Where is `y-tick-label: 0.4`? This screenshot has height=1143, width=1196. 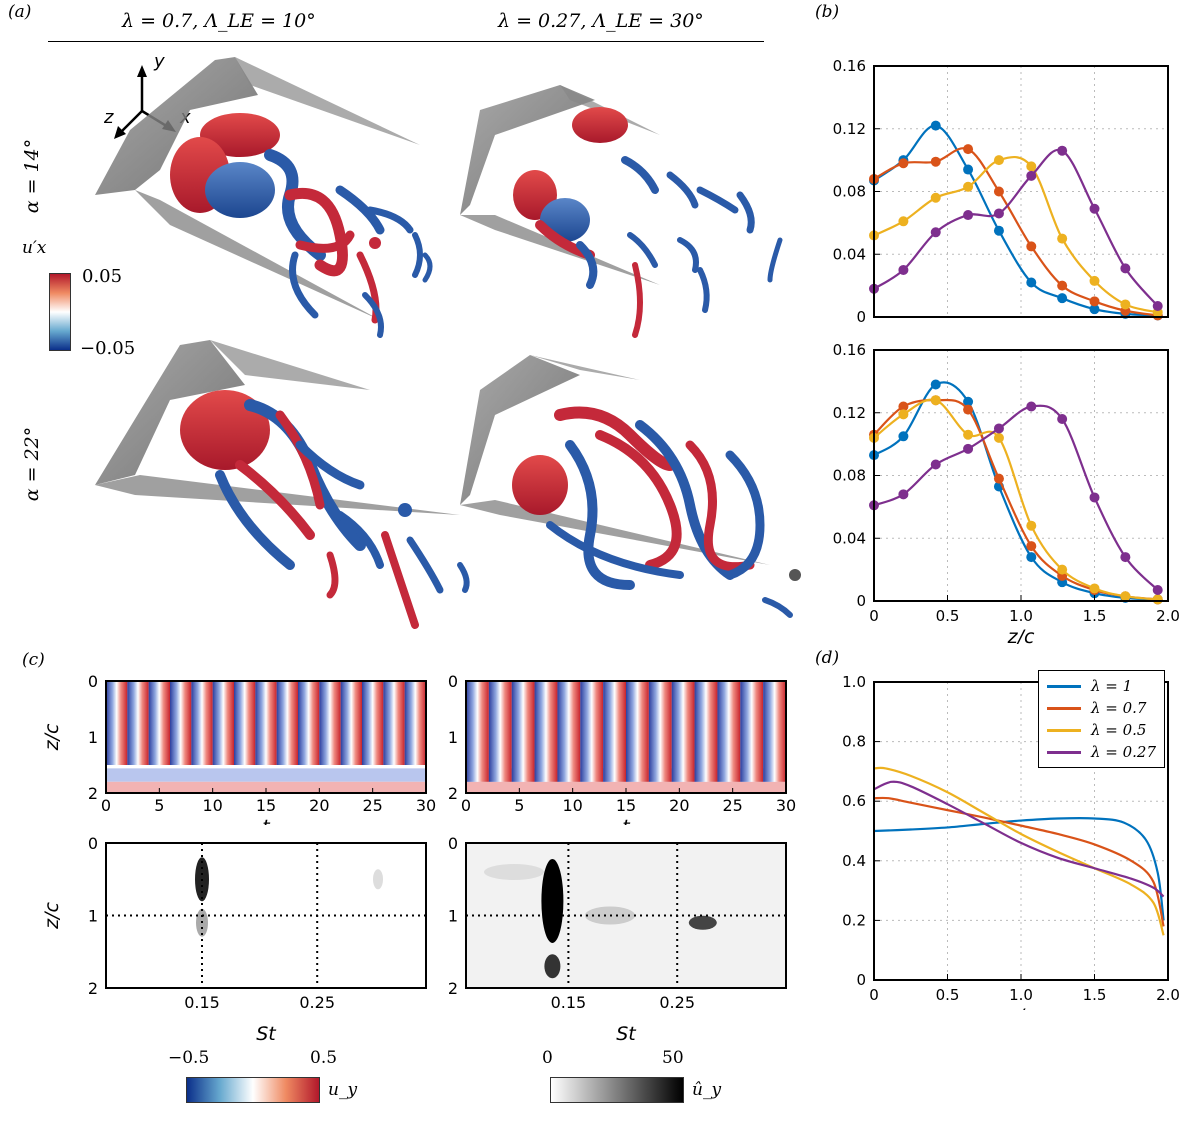
y-tick-label: 0.4 is located at coordinates (854, 861).